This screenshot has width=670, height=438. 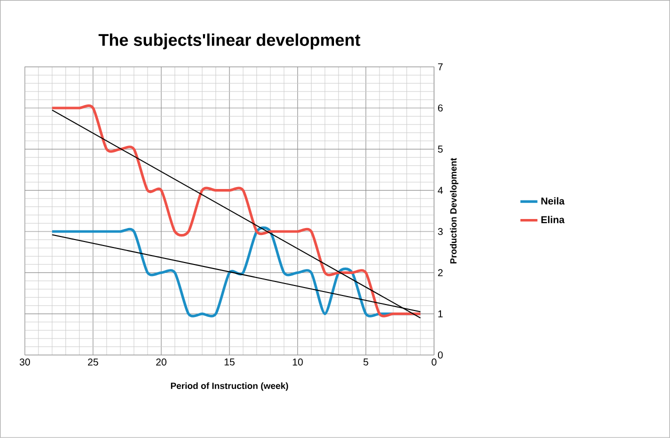 What do you see at coordinates (440, 66) in the screenshot?
I see `y-tick-label: 7` at bounding box center [440, 66].